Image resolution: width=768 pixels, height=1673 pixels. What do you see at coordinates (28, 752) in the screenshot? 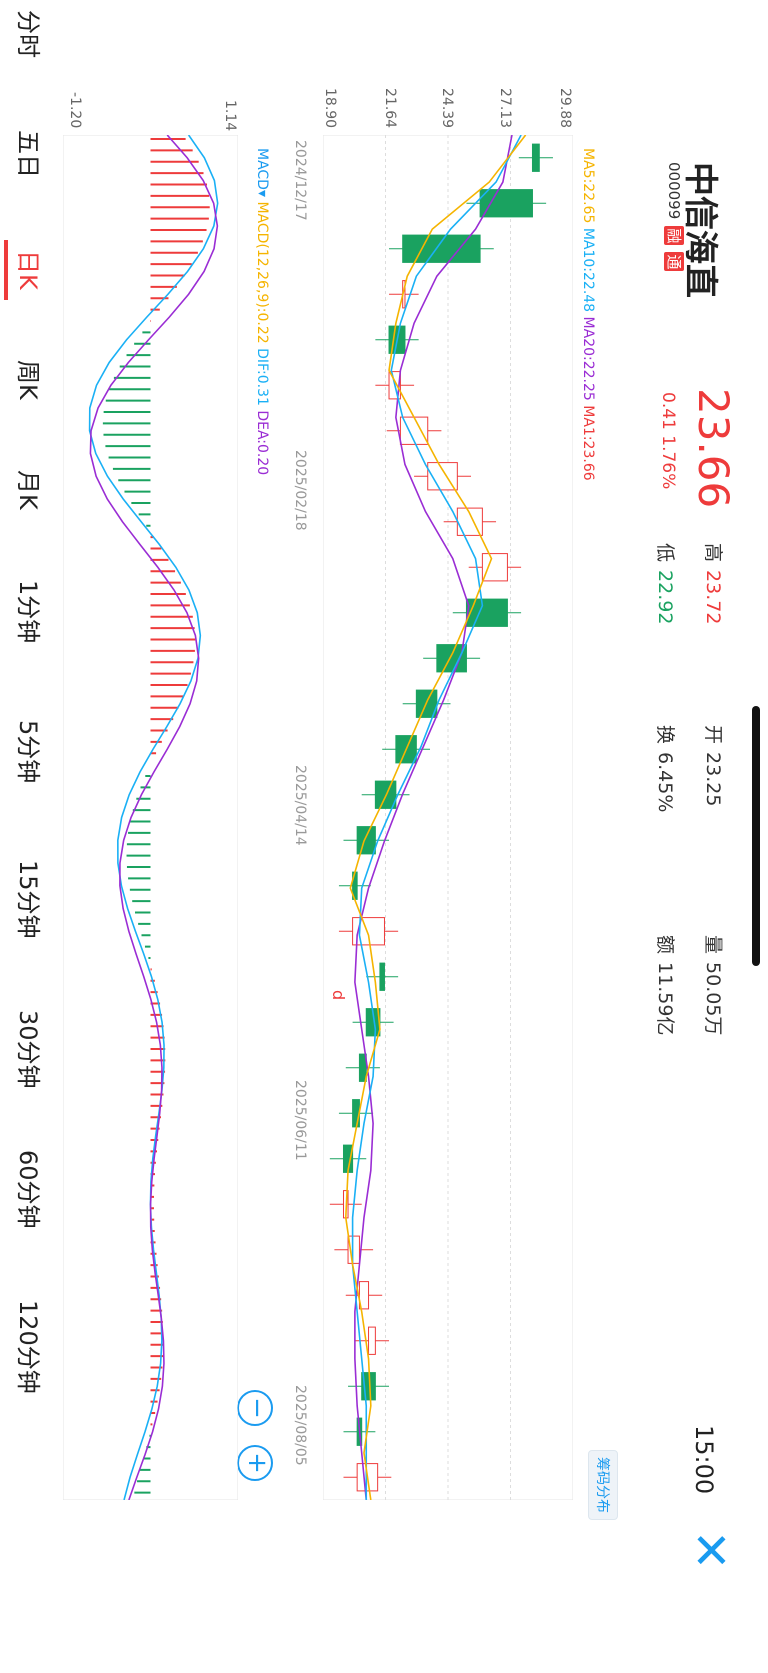
I see `tab-6: 5分钟` at bounding box center [28, 752].